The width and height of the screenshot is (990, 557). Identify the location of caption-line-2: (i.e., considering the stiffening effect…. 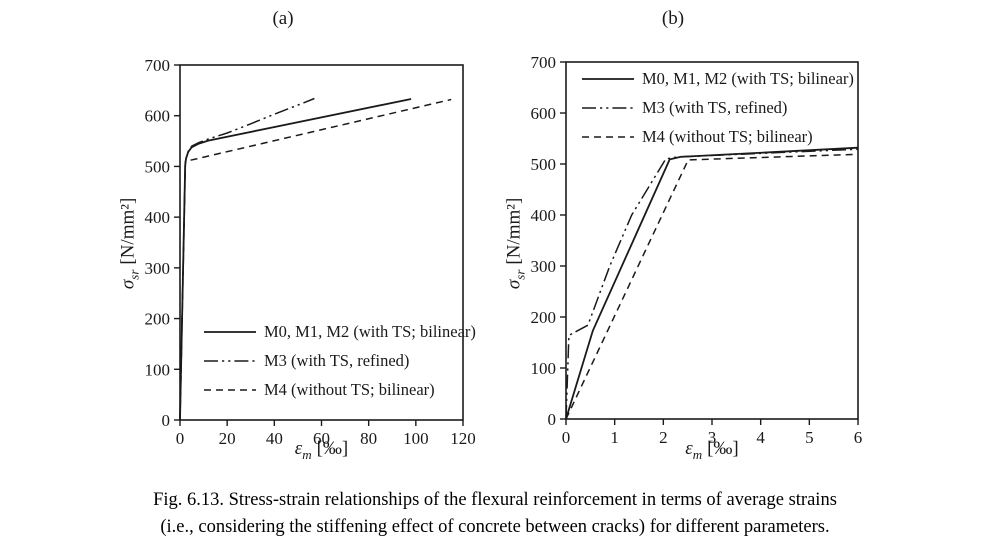
(495, 527).